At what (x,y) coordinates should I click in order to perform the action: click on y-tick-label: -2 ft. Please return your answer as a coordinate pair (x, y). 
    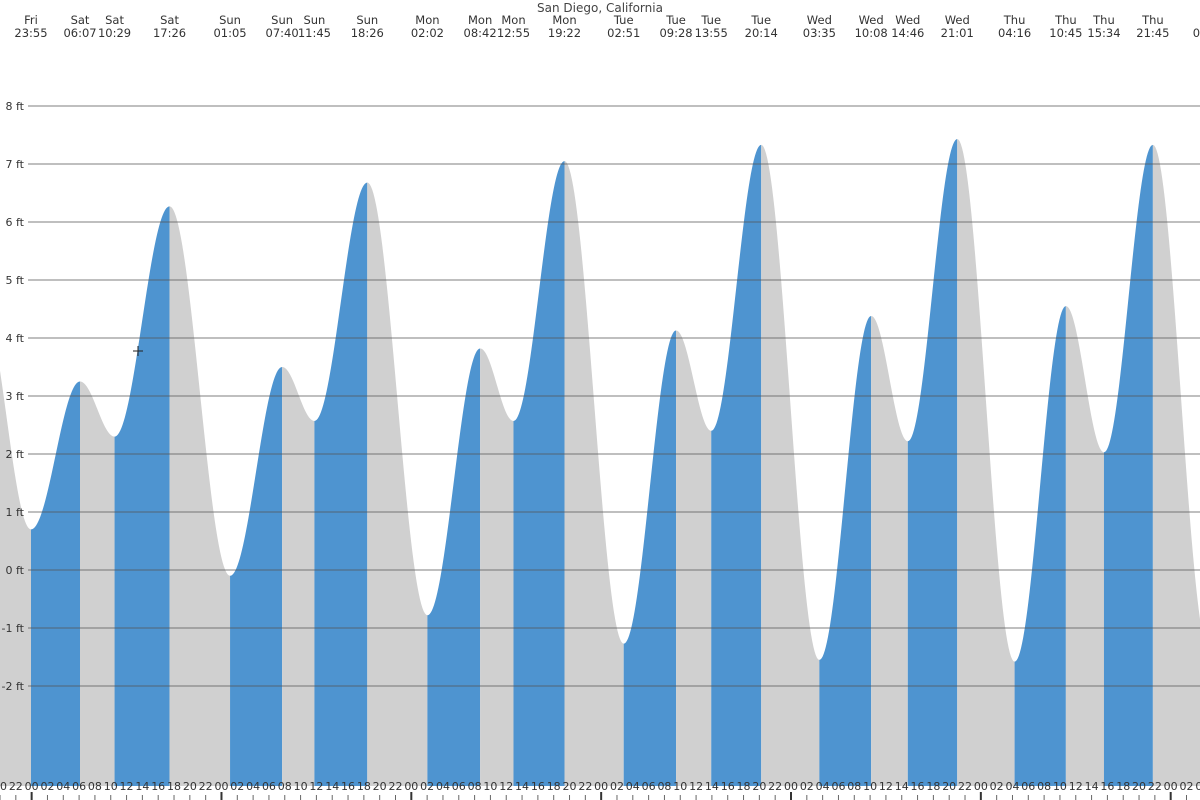
    Looking at the image, I should click on (13, 686).